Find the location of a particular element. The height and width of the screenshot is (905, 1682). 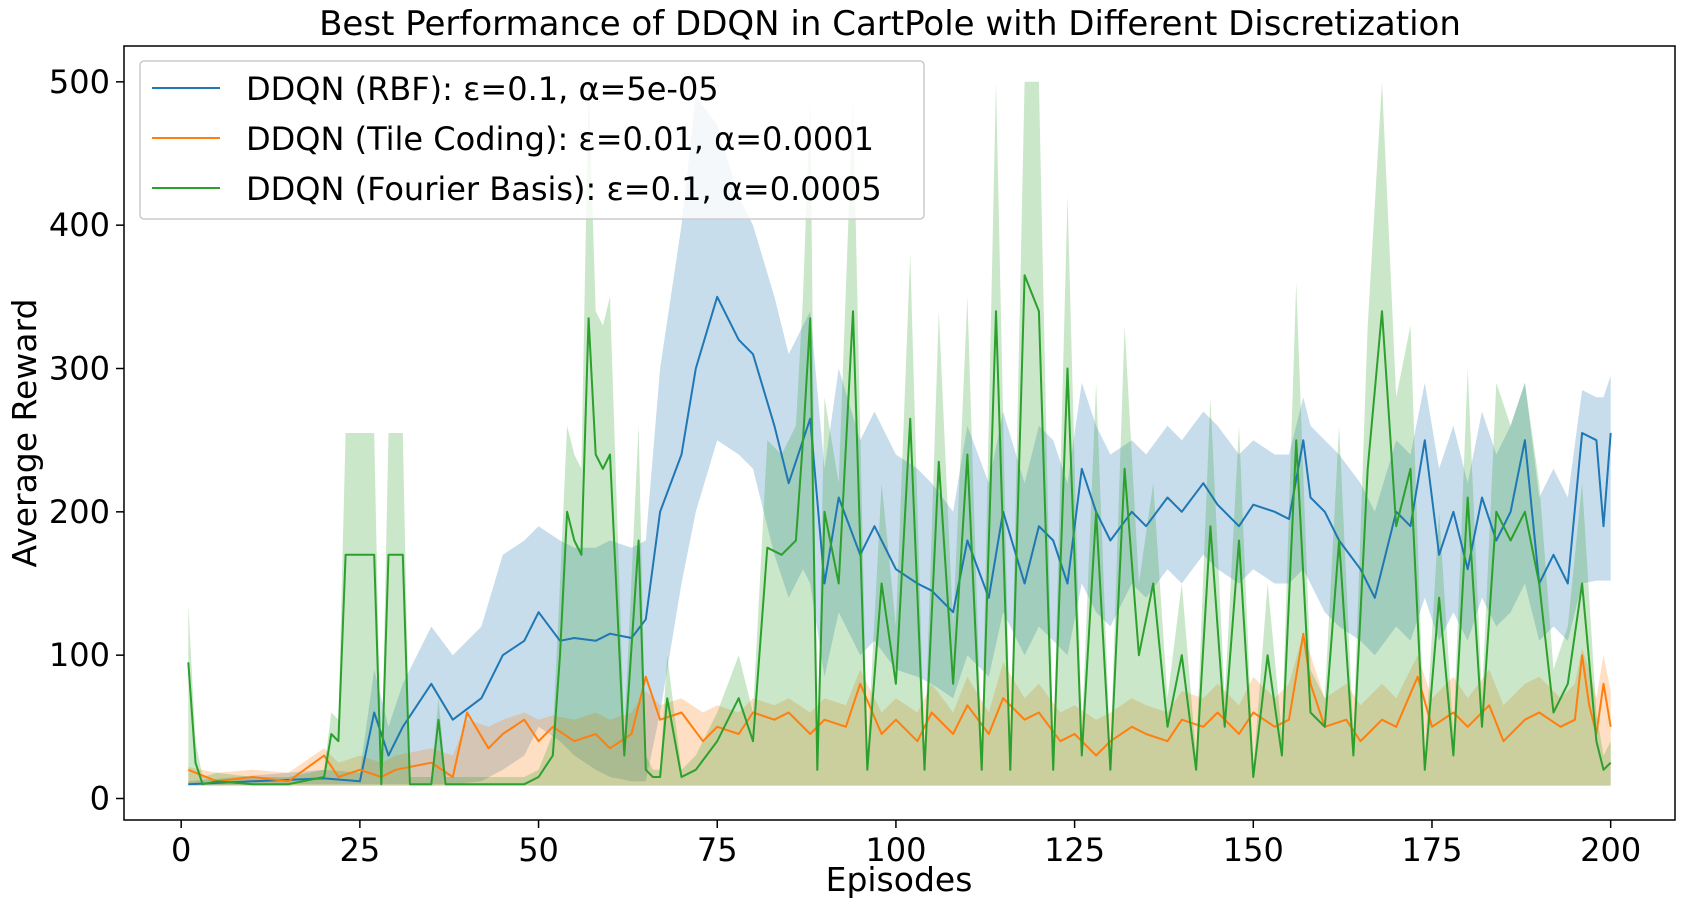

x-tick-label: 200 is located at coordinates (1610, 850).